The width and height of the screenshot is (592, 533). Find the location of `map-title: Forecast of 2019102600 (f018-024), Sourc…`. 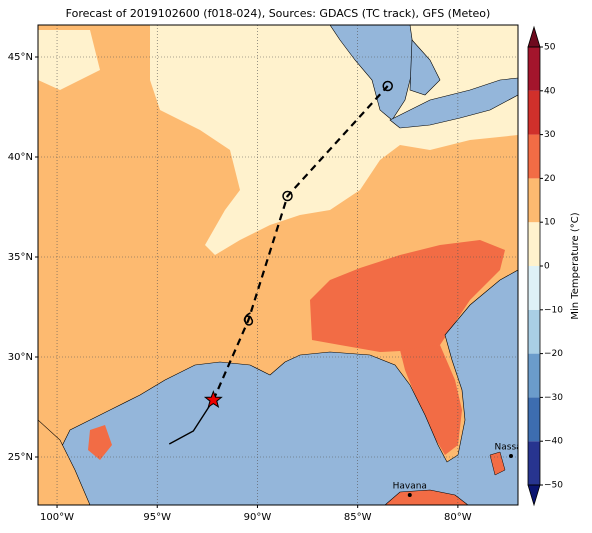

map-title: Forecast of 2019102600 (f018-024), Sourc… is located at coordinates (278, 13).